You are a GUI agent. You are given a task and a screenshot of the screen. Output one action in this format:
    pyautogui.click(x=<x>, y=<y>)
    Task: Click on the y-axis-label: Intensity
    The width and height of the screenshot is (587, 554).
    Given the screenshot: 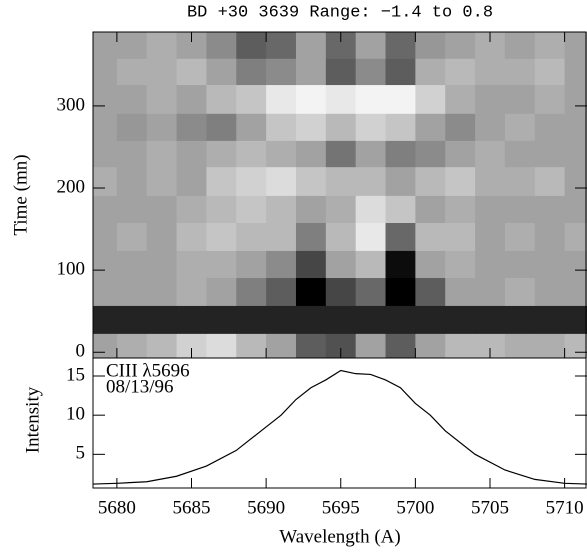 What is the action you would take?
    pyautogui.click(x=32, y=419)
    